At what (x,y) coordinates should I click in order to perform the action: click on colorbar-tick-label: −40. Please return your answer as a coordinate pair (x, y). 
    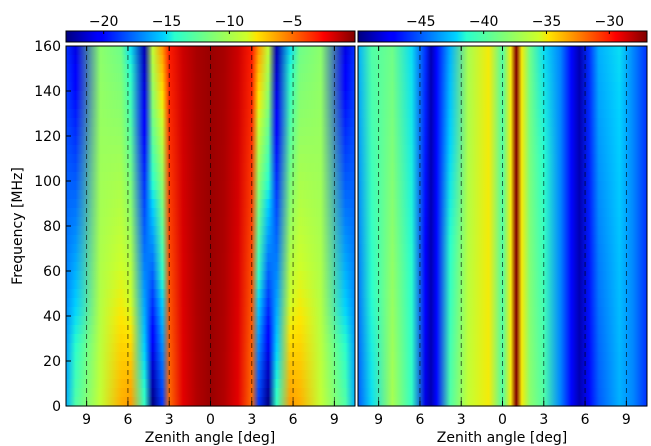
    Looking at the image, I should click on (484, 22).